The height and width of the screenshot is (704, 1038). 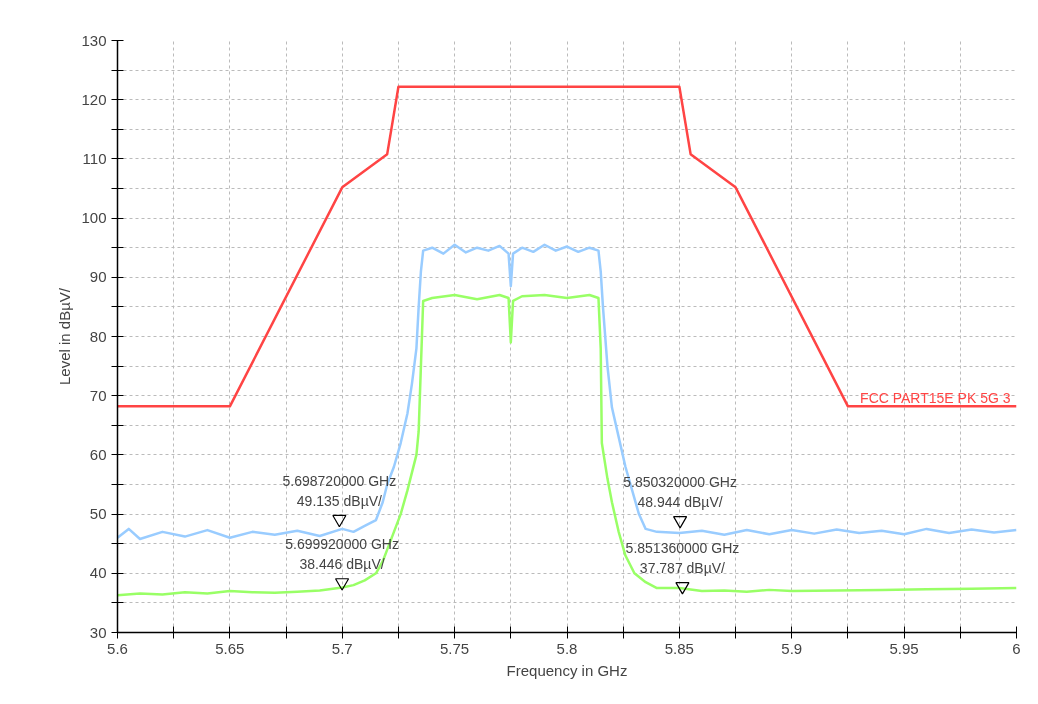 I want to click on annotation: 5.851360000 GHz 37.787 dBµV/, so click(x=682, y=558).